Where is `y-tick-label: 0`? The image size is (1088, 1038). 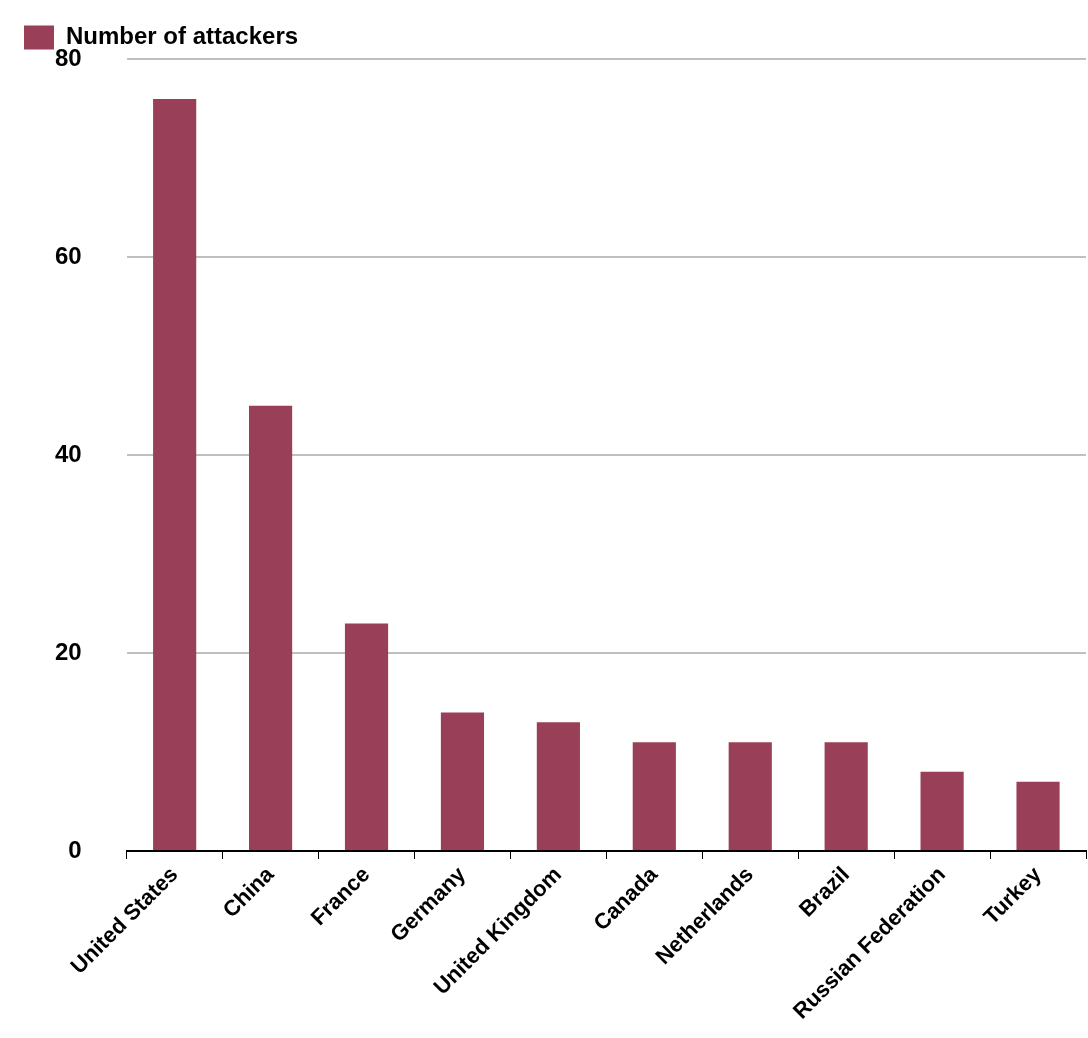
y-tick-label: 0 is located at coordinates (75, 849).